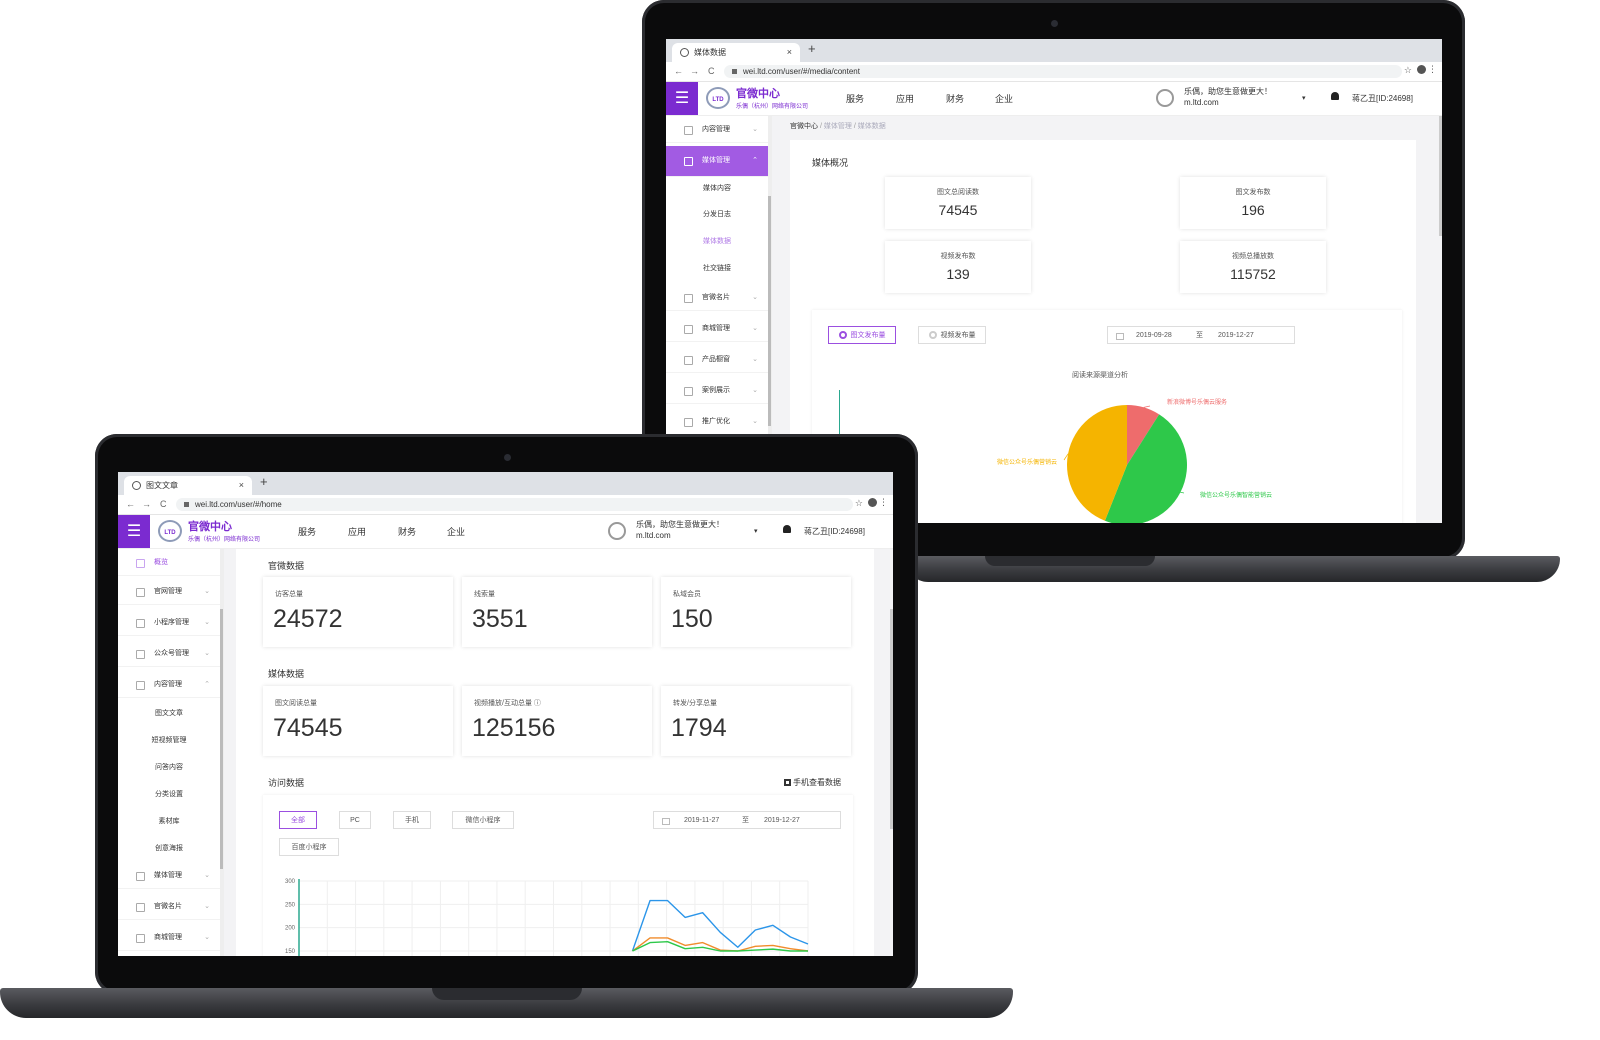  Describe the element at coordinates (804, 126) in the screenshot. I see `breadcrumb-home: 官微中心` at that location.